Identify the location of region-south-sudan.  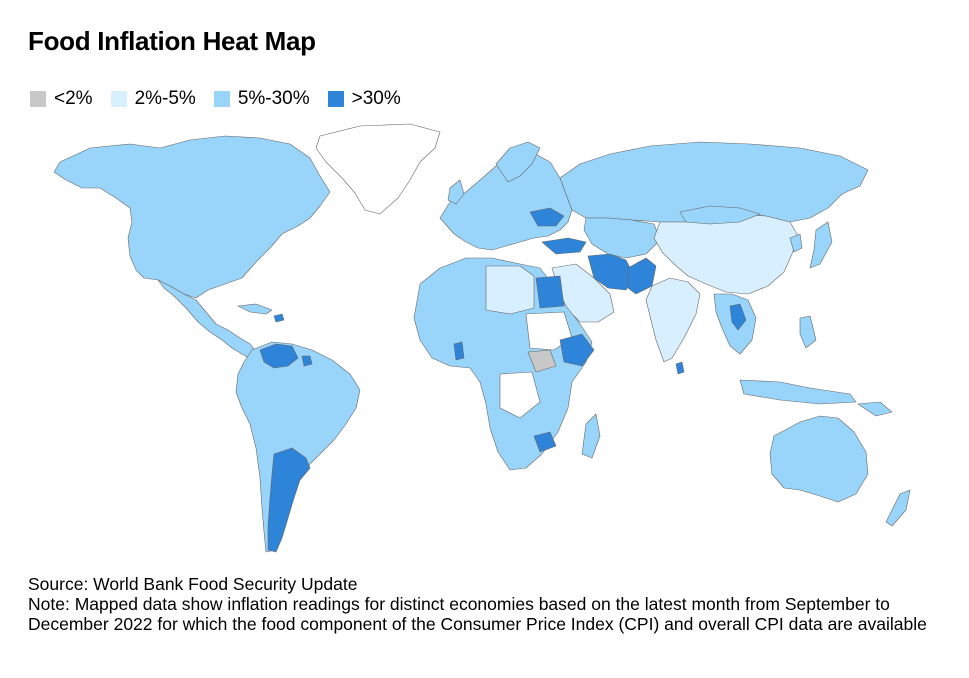
(542, 361).